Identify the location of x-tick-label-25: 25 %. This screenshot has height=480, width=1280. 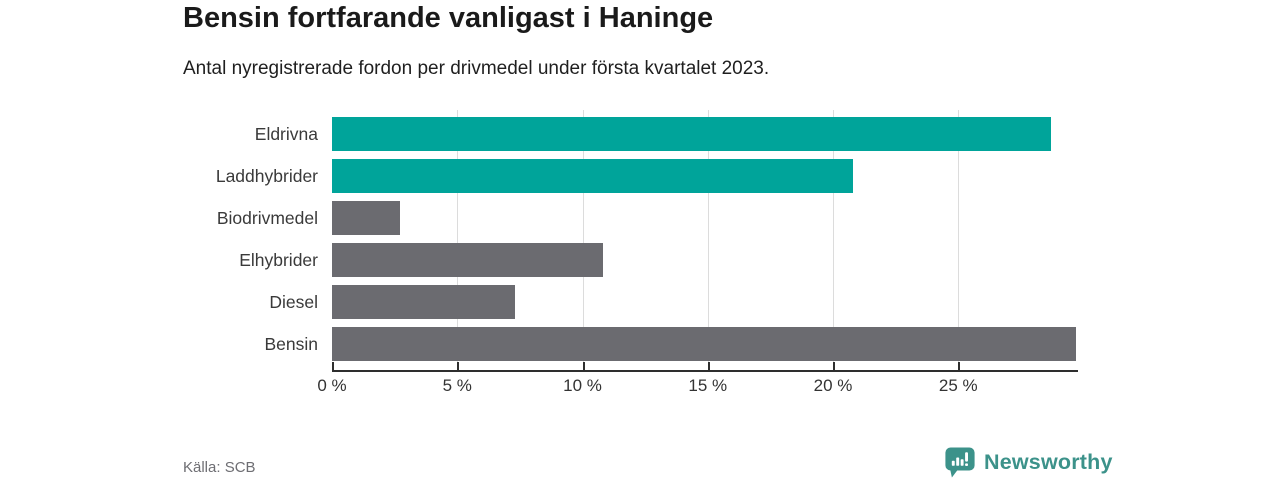
(958, 385).